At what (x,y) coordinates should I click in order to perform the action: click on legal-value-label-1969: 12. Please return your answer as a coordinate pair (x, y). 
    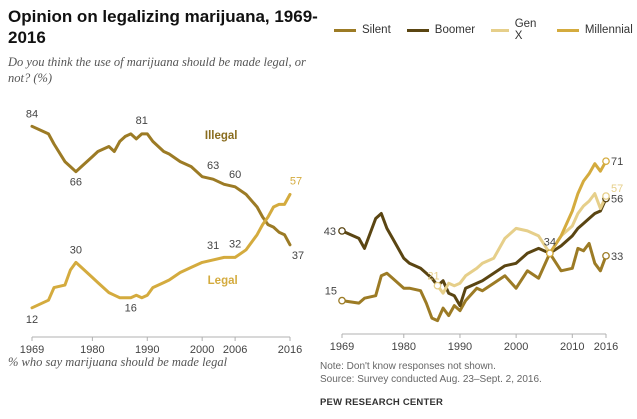
    Looking at the image, I should click on (32, 320).